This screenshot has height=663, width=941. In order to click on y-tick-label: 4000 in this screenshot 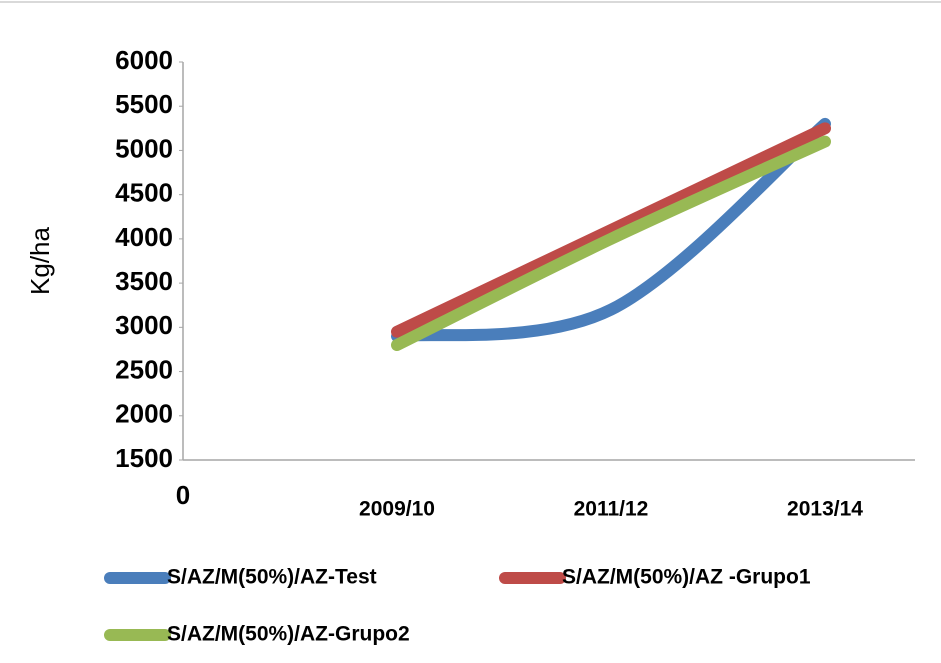, I will do `click(144, 237)`.